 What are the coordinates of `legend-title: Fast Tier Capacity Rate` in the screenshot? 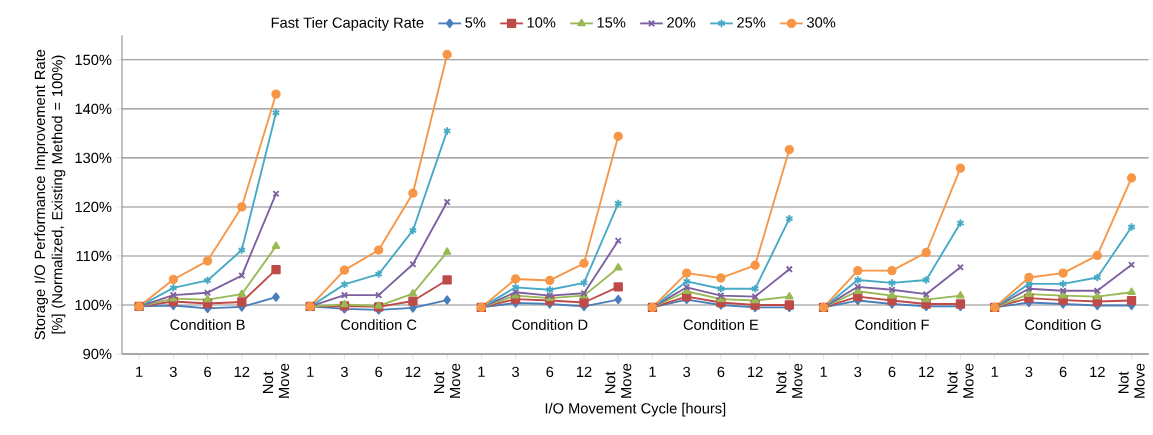 It's located at (347, 24).